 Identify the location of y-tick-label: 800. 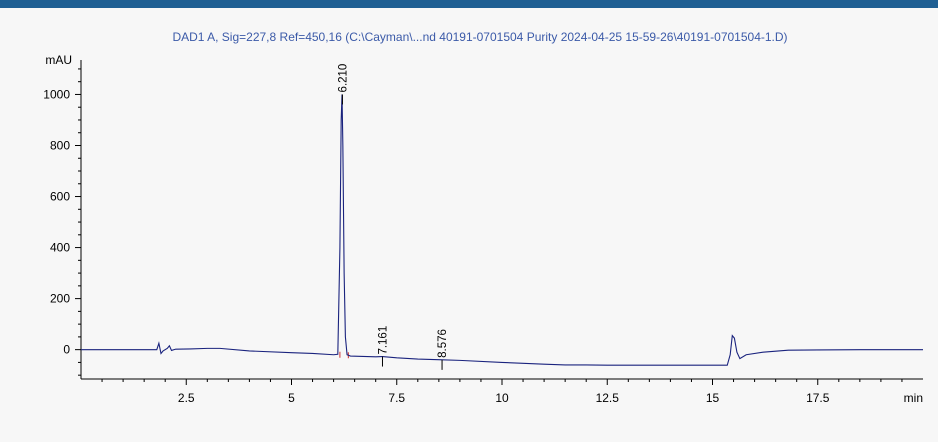
(60, 145).